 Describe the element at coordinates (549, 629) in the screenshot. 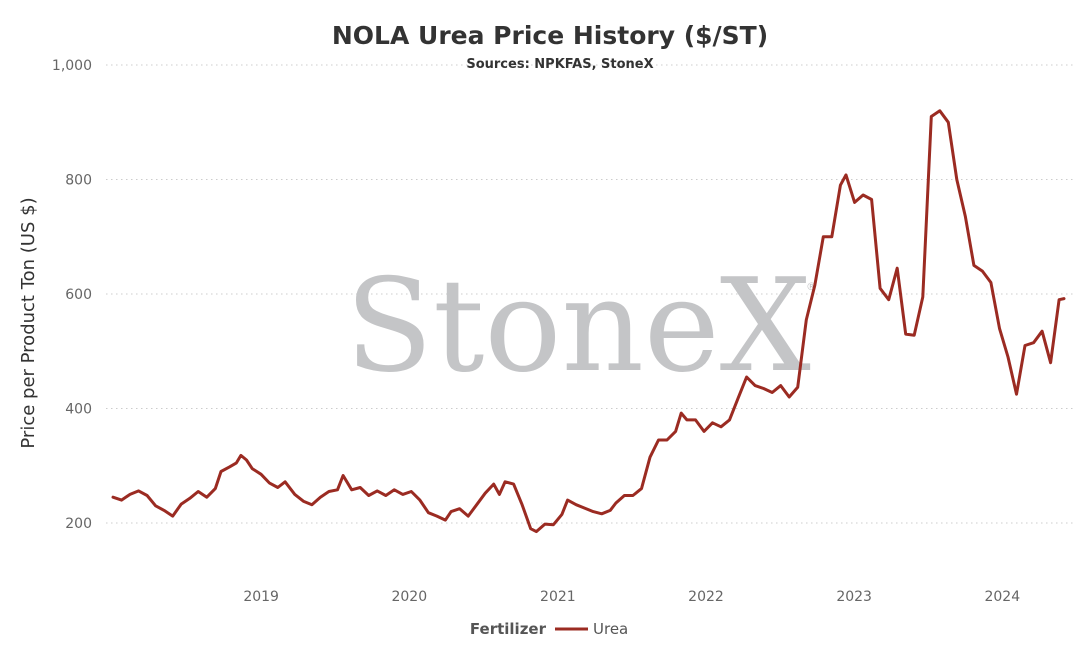

I see `legend: Fertilizer Urea` at that location.